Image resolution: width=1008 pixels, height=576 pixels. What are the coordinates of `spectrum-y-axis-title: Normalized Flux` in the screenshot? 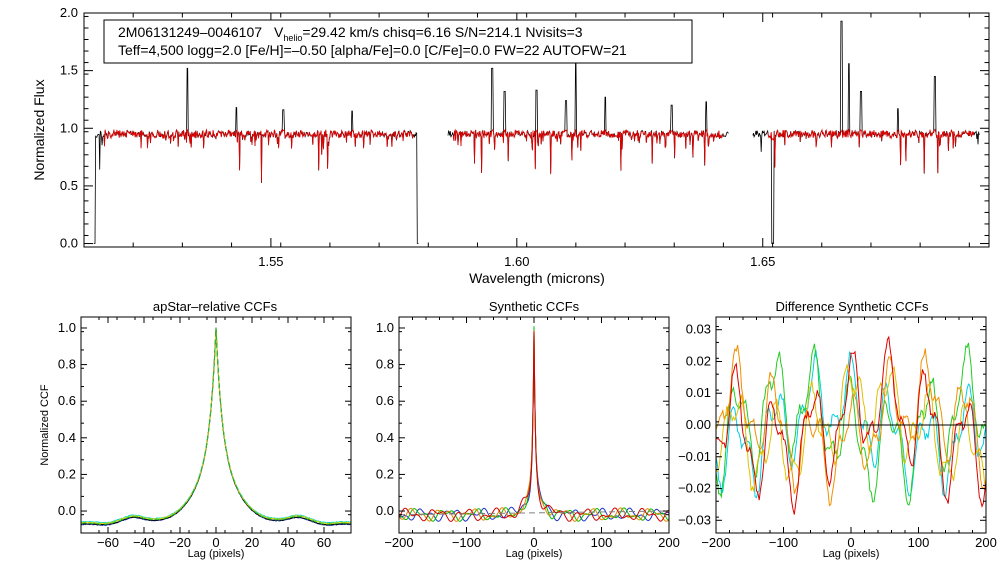 It's located at (39, 129).